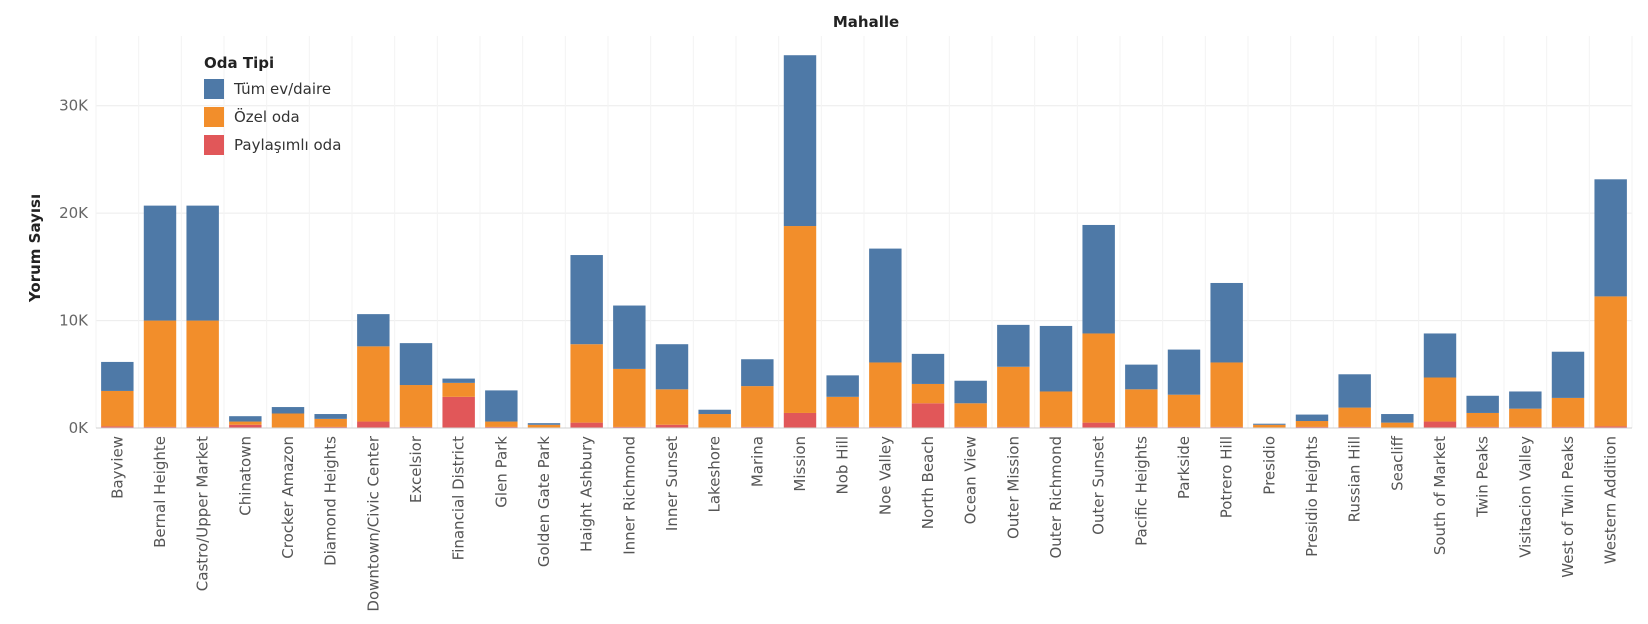 Image resolution: width=1648 pixels, height=624 pixels. I want to click on x-tick-label: Twin Peaks, so click(1483, 477).